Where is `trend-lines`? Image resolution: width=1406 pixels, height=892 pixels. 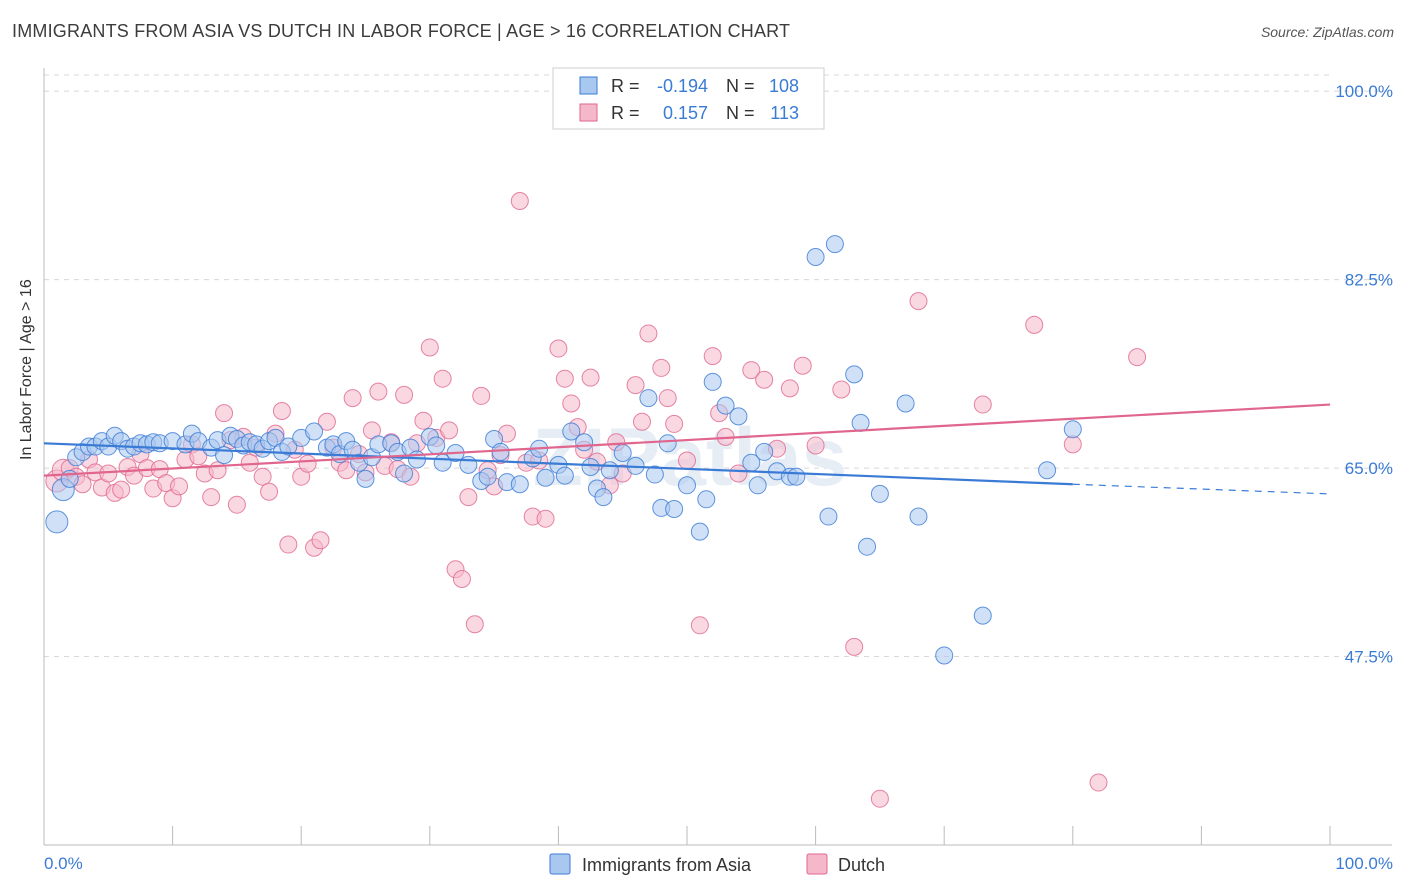
trend-lines is located at coordinates (687, 449).